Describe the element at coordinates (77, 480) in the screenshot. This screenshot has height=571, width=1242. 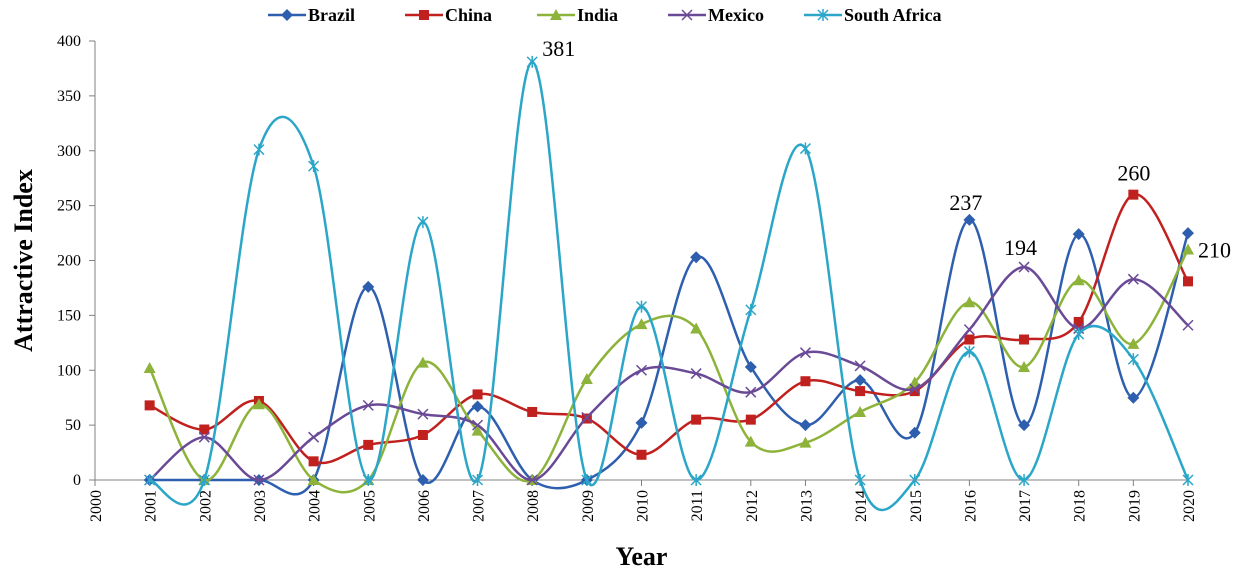
I see `y-tick-label: 0` at that location.